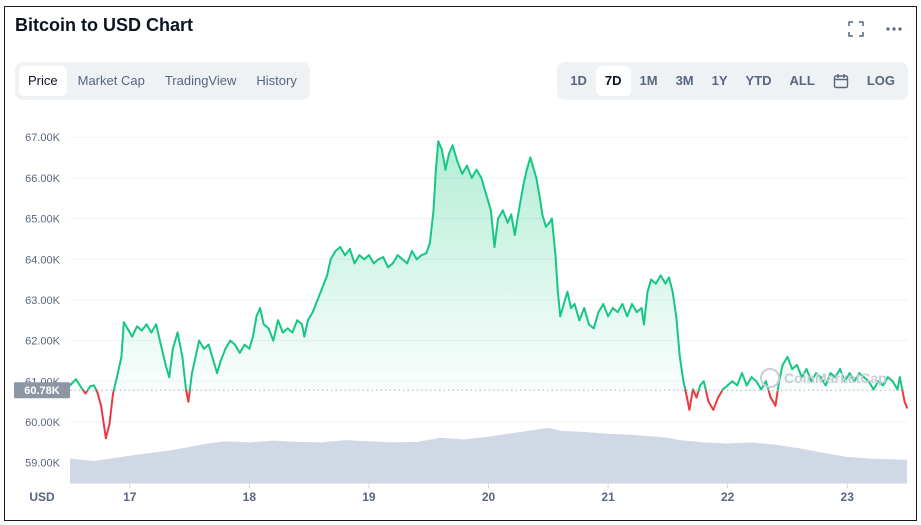  Describe the element at coordinates (43, 179) in the screenshot. I see `y-tick-label: 66.00K` at that location.